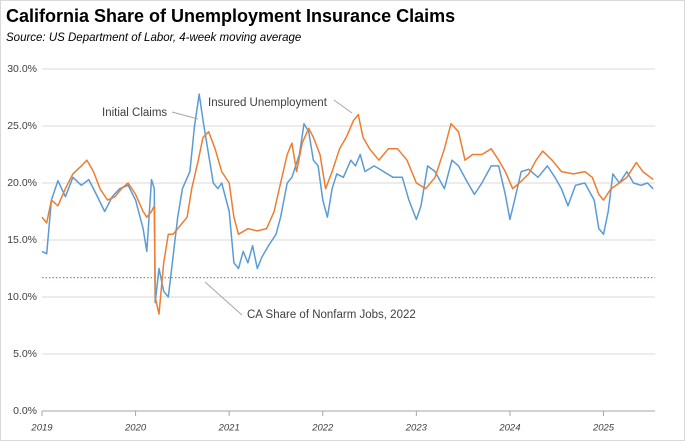 The image size is (685, 441). What do you see at coordinates (22, 297) in the screenshot?
I see `y-tick-label: 10.0%` at bounding box center [22, 297].